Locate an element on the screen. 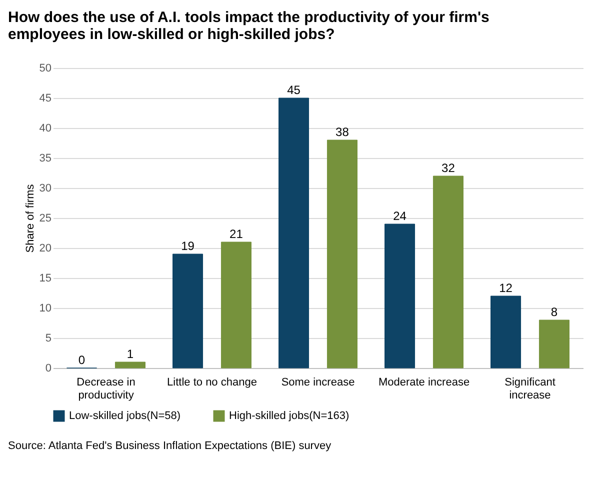 The image size is (610, 500). chart-title: How does the use of A.I. tools impact the productivity of your firm's employees in low-skilled or high-skilled jobs? is located at coordinates (249, 26).